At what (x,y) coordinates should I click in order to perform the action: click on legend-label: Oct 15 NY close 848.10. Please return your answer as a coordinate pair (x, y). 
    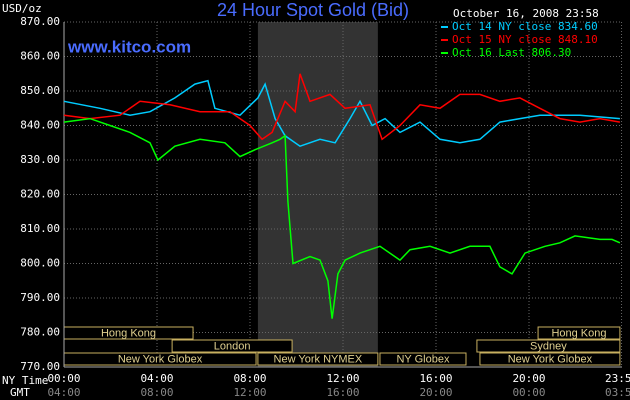
    Looking at the image, I should click on (525, 39).